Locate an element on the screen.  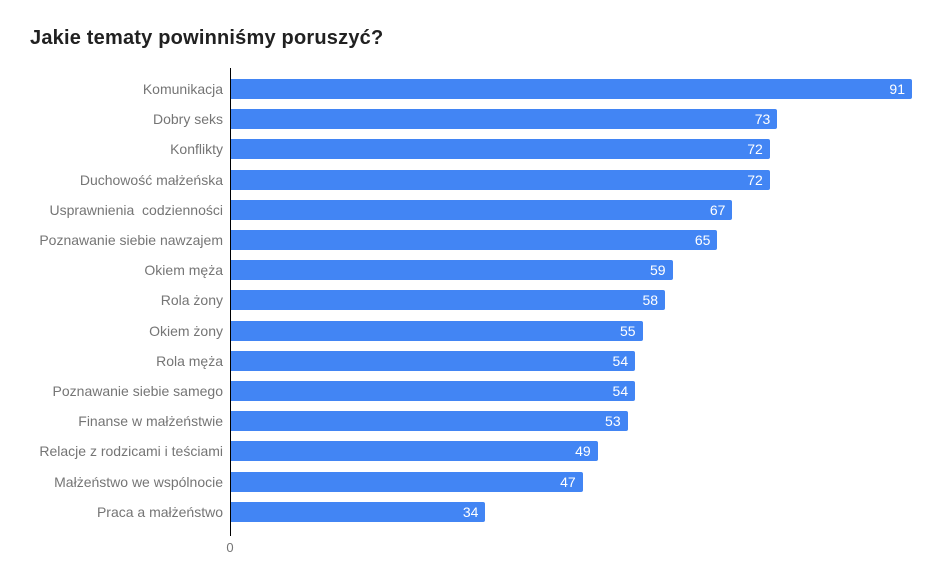
category-label: Małżeństwo we wspólnocie is located at coordinates (138, 481).